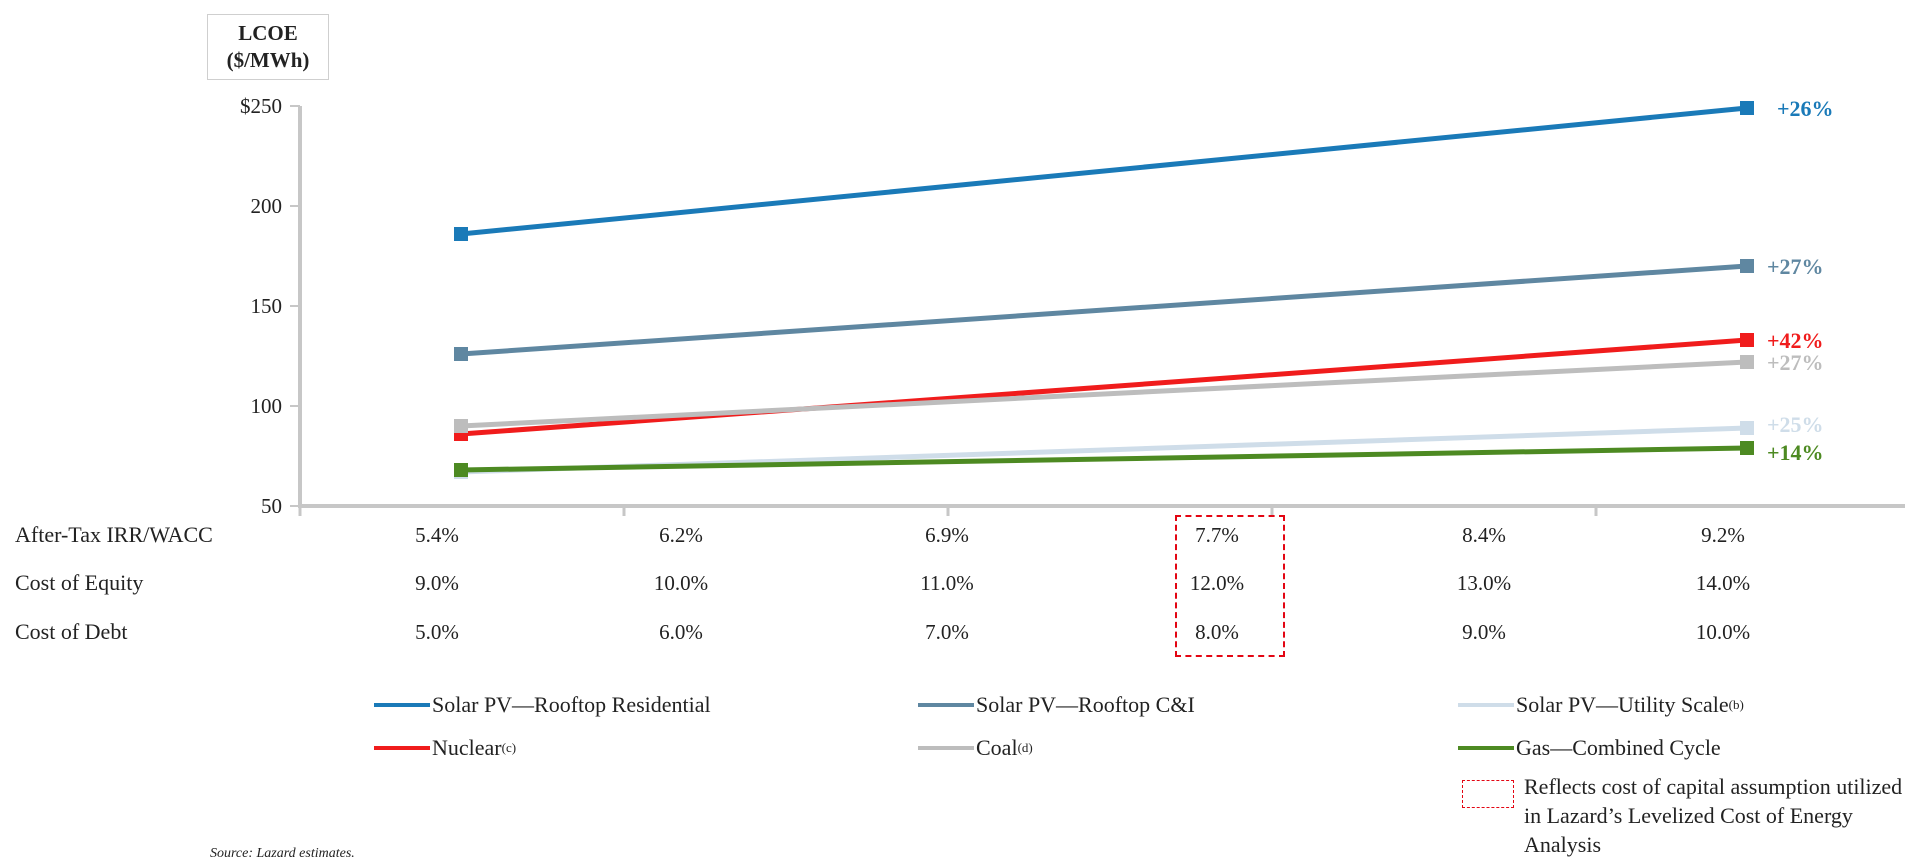  What do you see at coordinates (1217, 583) in the screenshot?
I see `table-cell: 12.0%` at bounding box center [1217, 583].